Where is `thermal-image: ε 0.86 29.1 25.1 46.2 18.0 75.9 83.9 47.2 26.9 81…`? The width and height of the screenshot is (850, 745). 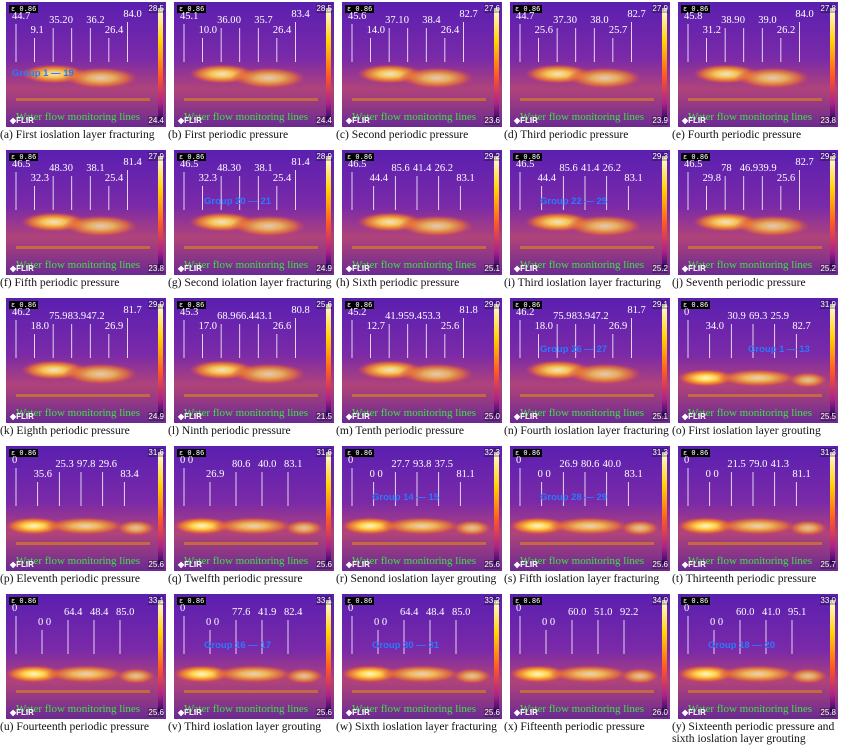 thermal-image: ε 0.86 29.1 25.1 46.2 18.0 75.9 83.9 47.2 26.9 81… is located at coordinates (590, 360).